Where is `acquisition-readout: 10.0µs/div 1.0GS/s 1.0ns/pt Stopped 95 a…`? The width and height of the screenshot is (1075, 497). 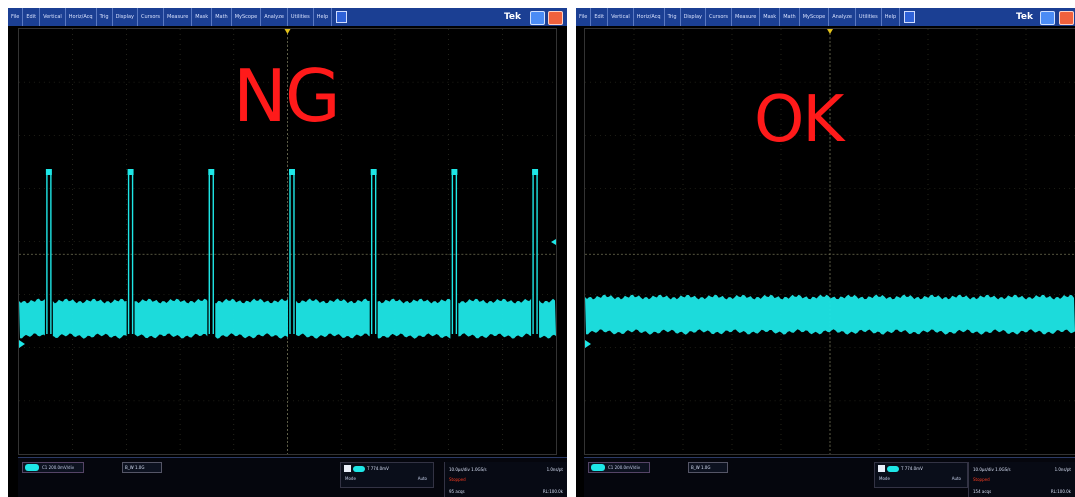 acquisition-readout: 10.0µs/div 1.0GS/s 1.0ns/pt Stopped 95 a… is located at coordinates (505, 479).